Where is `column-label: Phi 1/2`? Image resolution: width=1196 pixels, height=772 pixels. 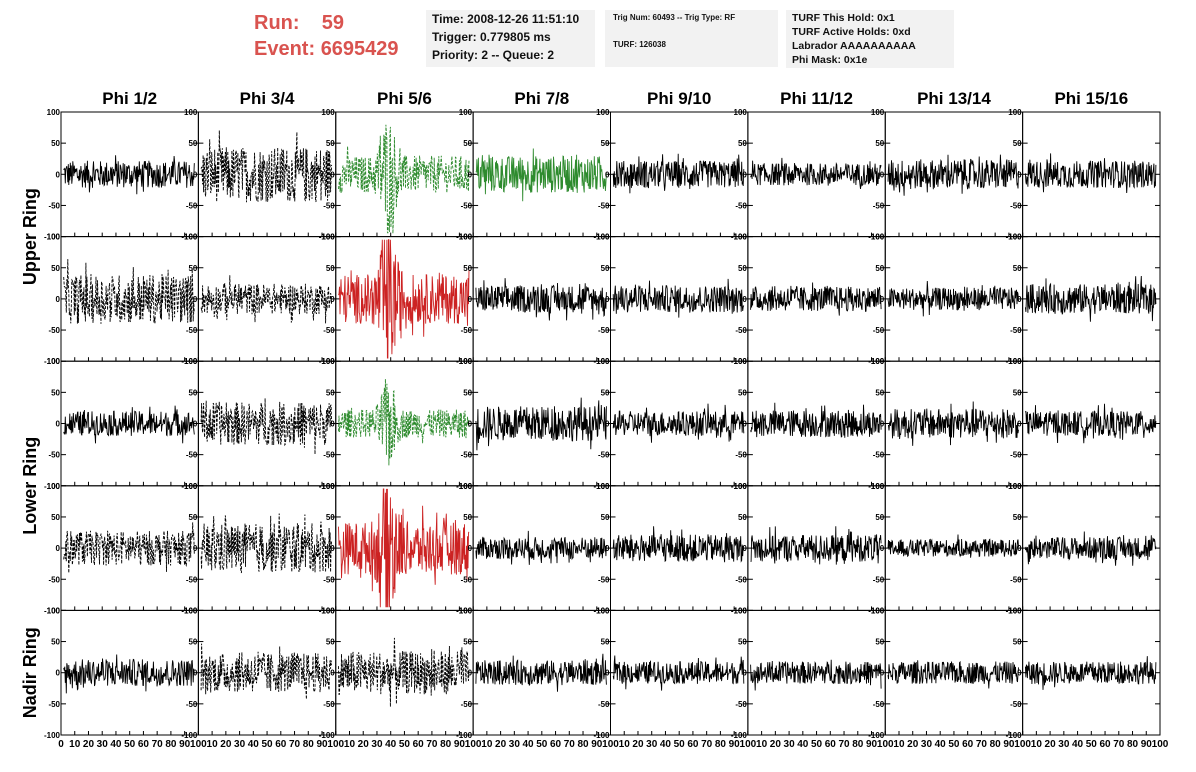 column-label: Phi 1/2 is located at coordinates (129, 98).